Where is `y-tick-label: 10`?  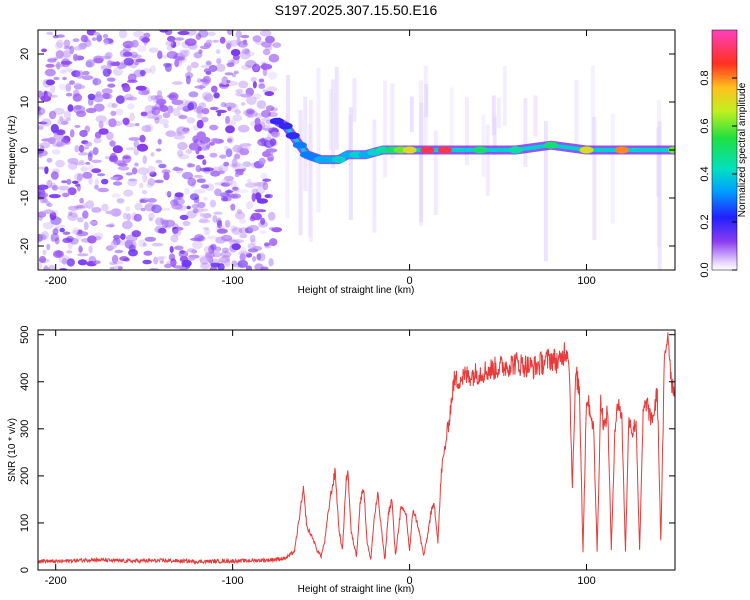 y-tick-label: 10 is located at coordinates (25, 102).